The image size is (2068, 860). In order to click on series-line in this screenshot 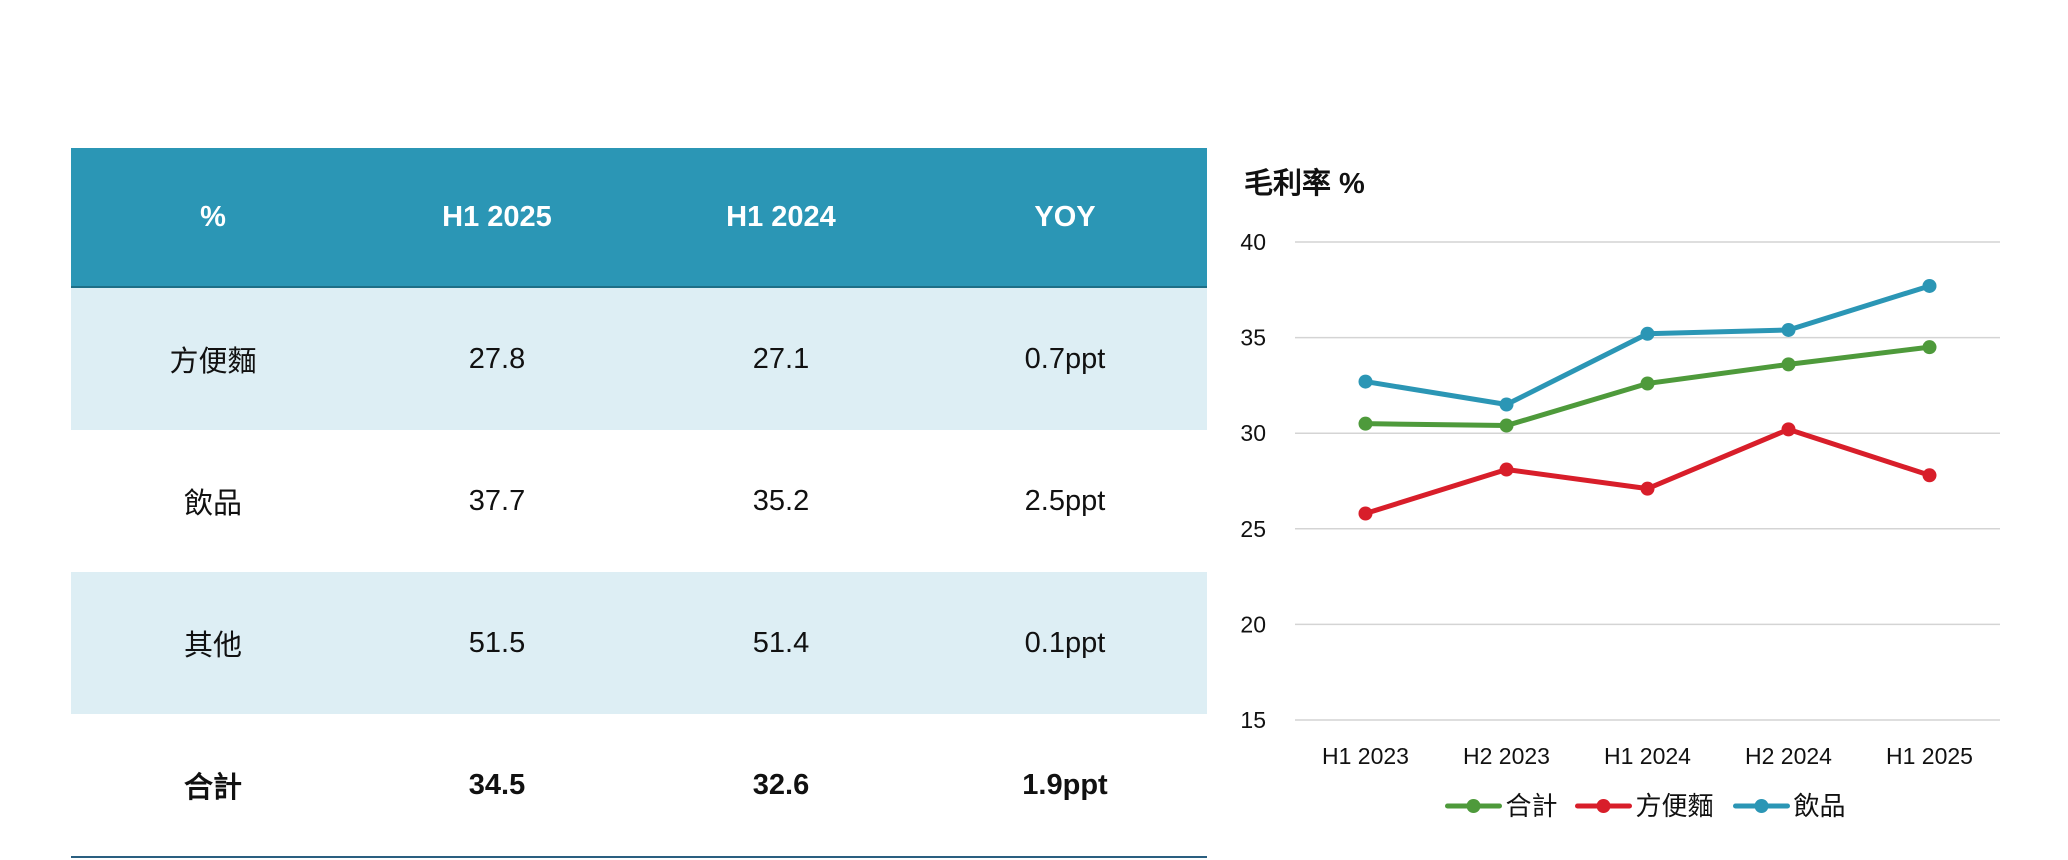, I will do `click(1647, 471)`.